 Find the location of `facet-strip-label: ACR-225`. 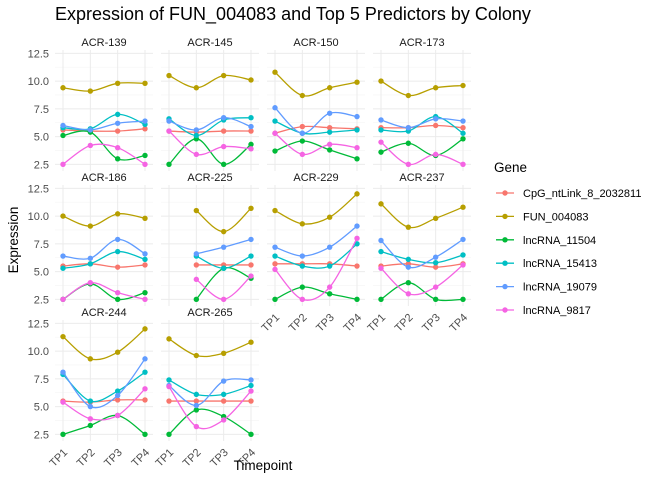

facet-strip-label: ACR-225 is located at coordinates (209, 178).